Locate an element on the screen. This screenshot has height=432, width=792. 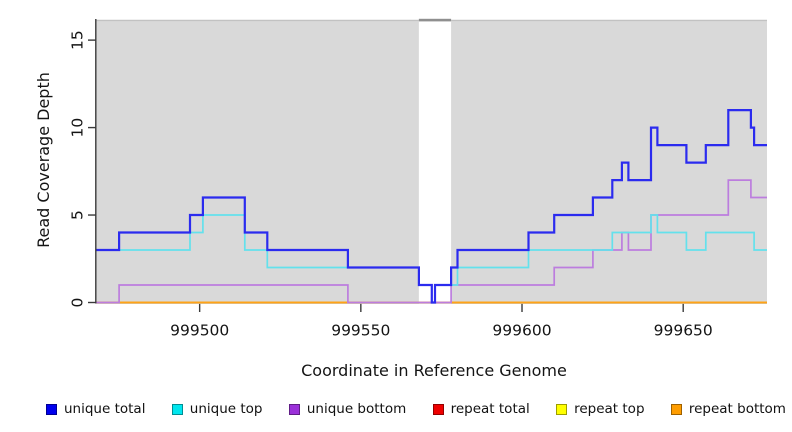
legend-item-unique-top: unique top is located at coordinates (217, 409).